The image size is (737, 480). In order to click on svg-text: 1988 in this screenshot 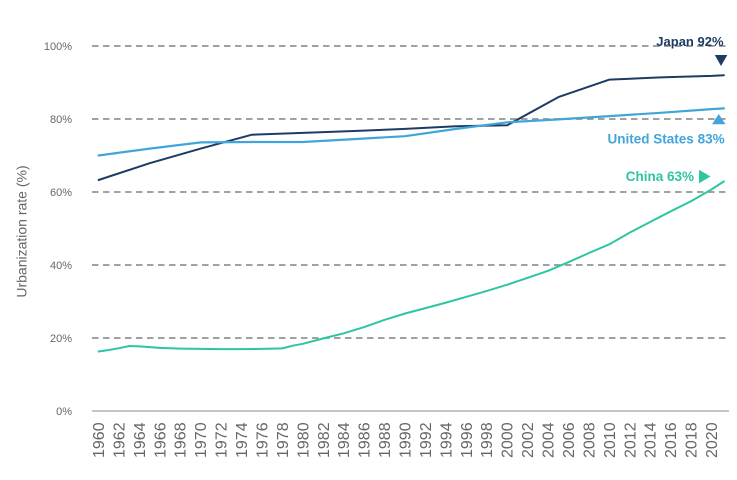, I will do `click(385, 440)`.